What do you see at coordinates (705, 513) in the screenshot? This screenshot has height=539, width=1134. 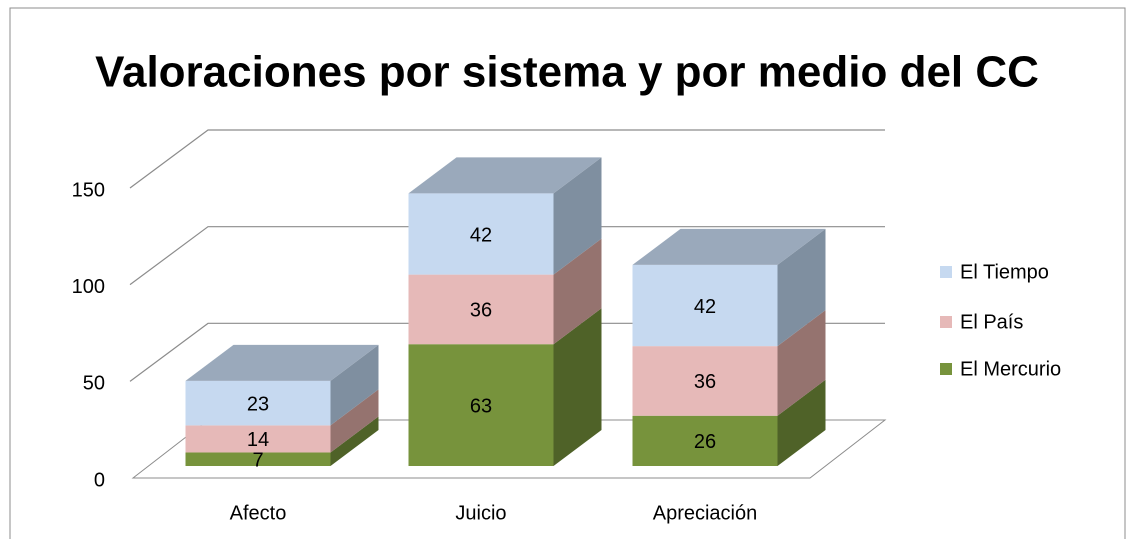 I see `x-tick-label: Apreciación` at bounding box center [705, 513].